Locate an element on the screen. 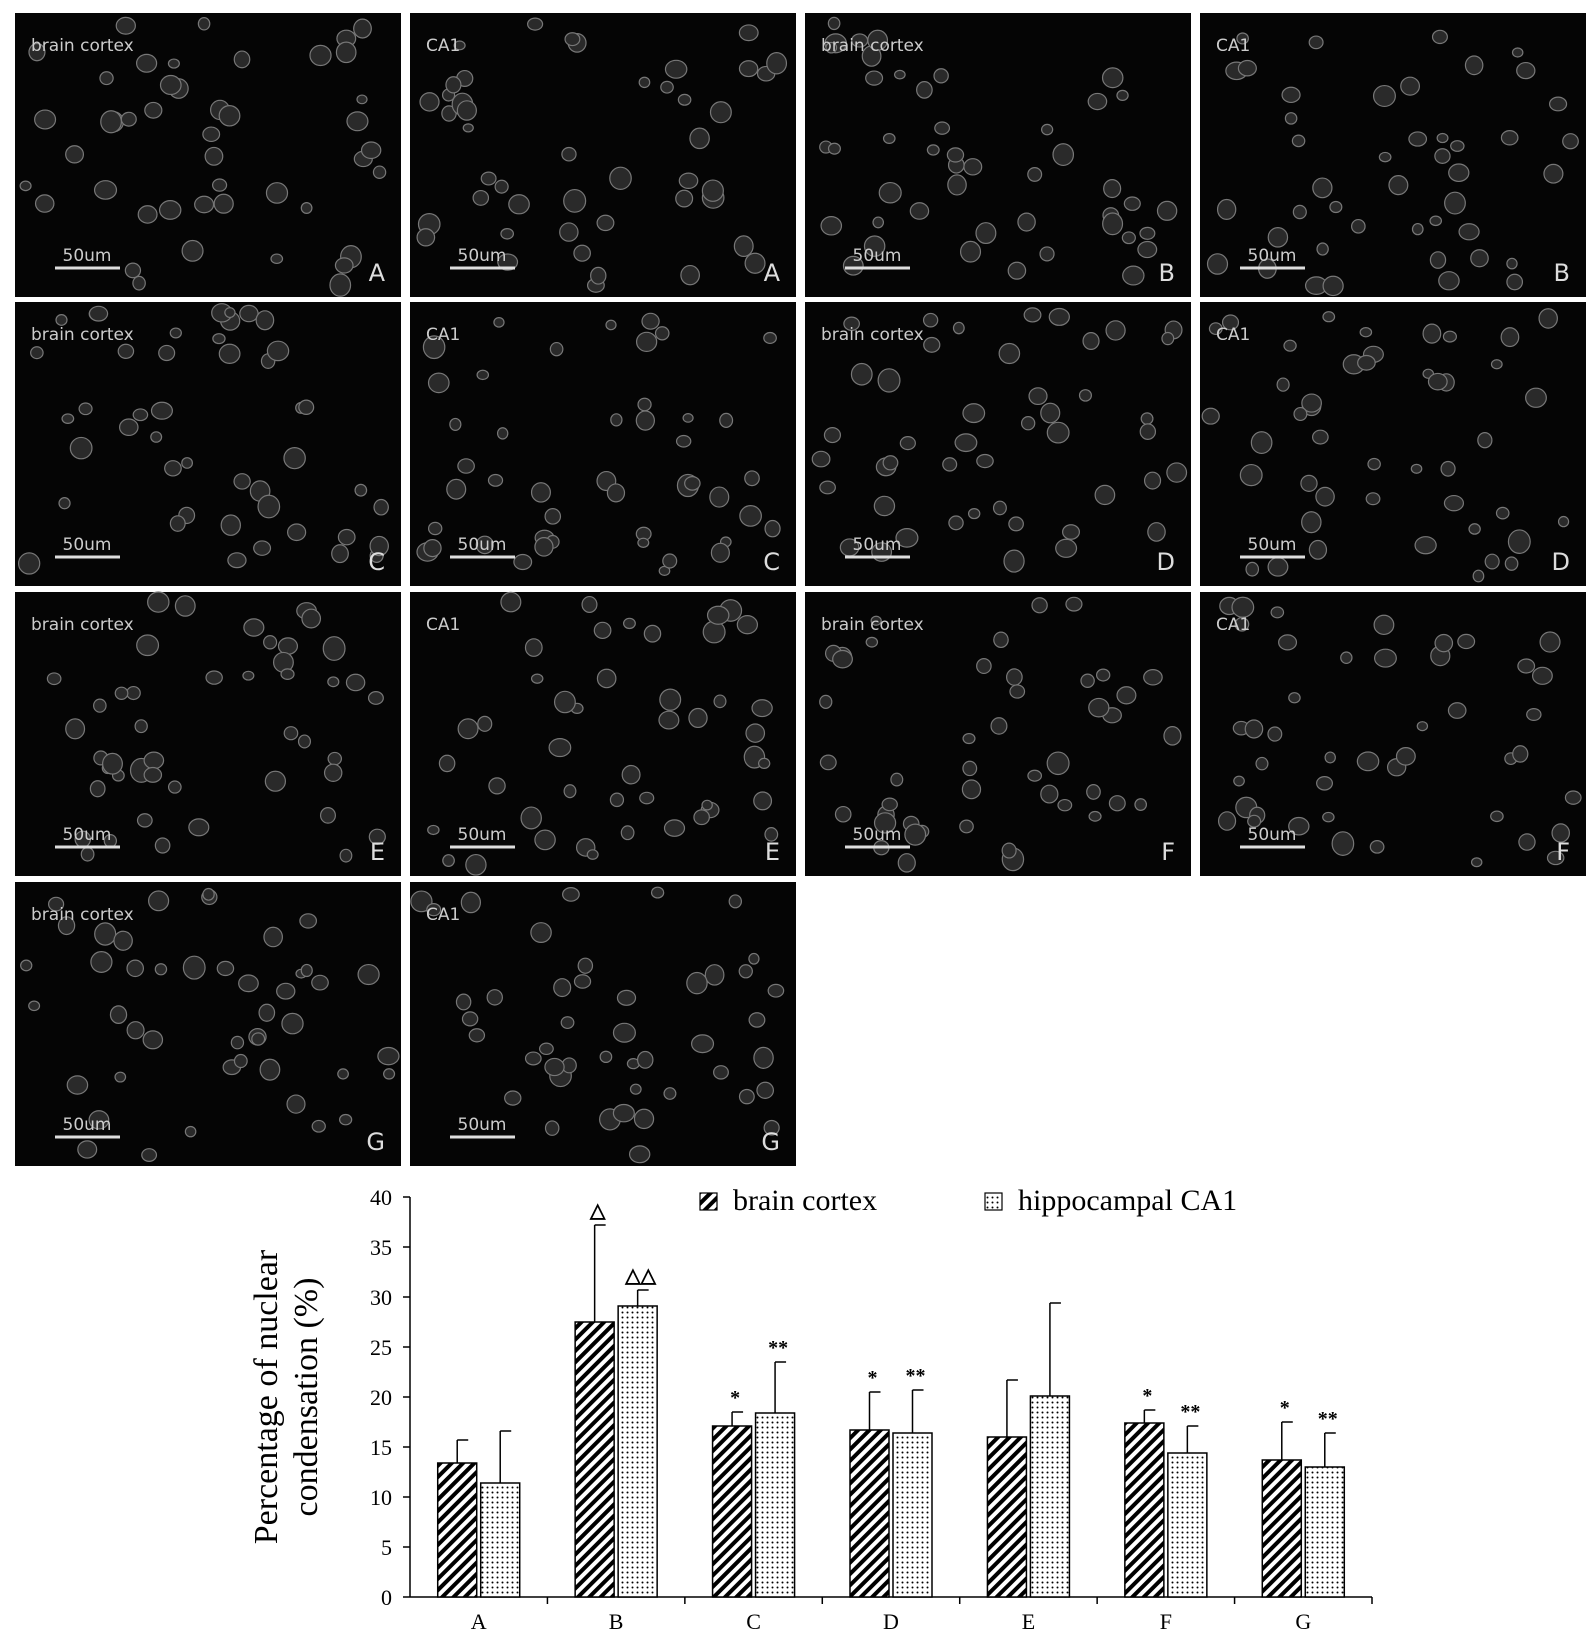  panel-label: brain cortex is located at coordinates (82, 46).